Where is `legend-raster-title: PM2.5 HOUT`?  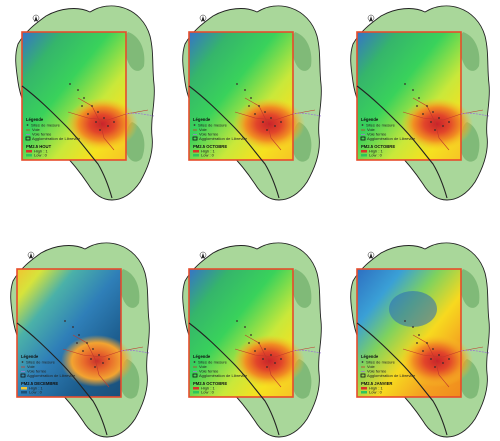
legend-raster-title: PM2.5 HOUT is located at coordinates (39, 146).